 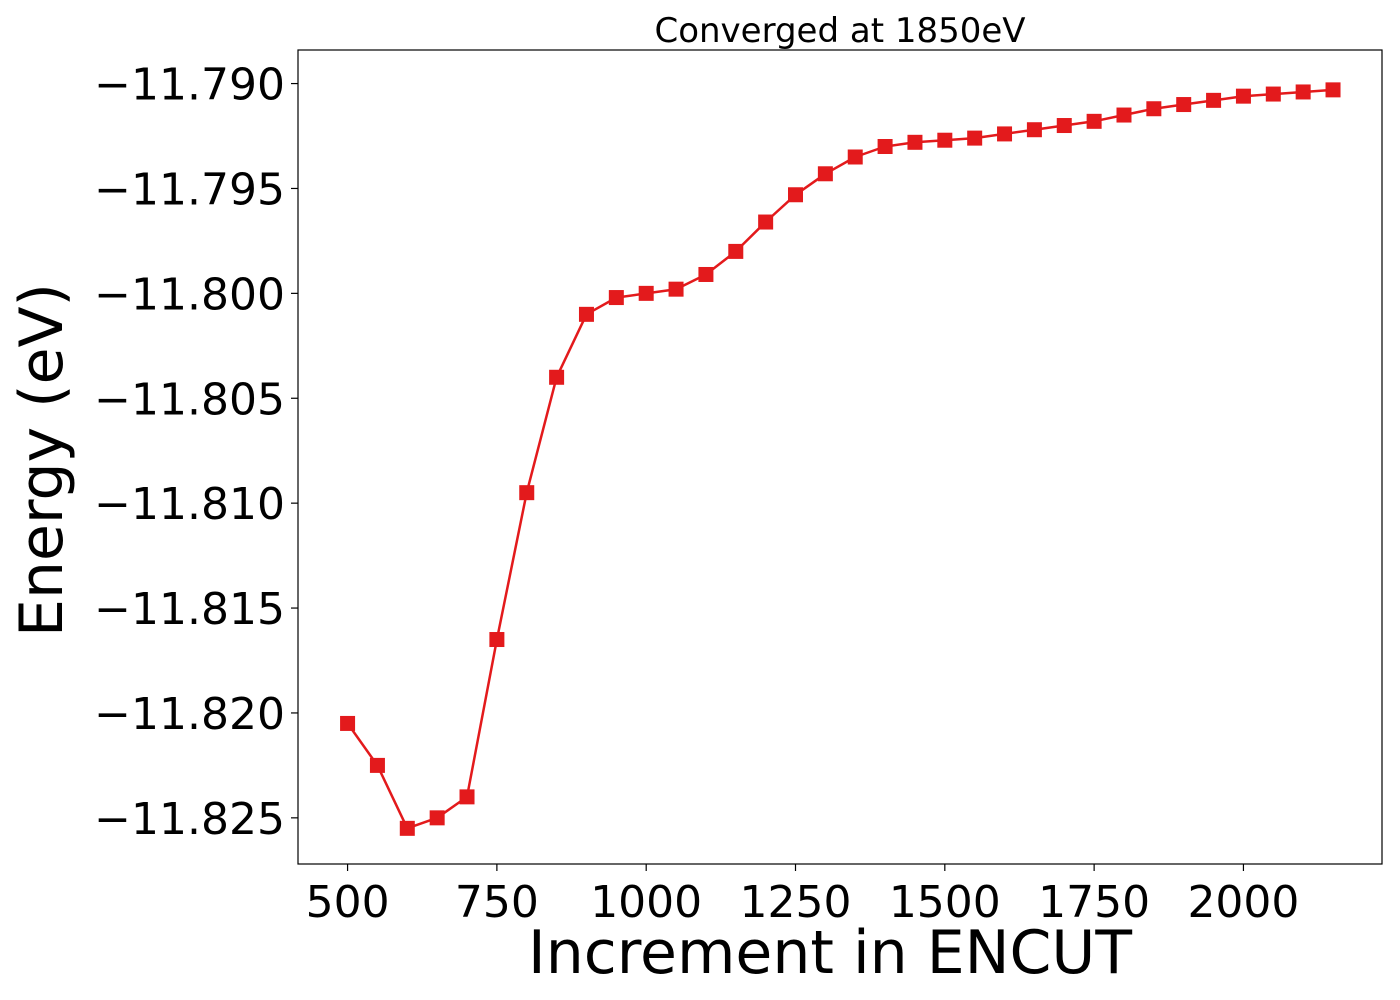 What do you see at coordinates (796, 902) in the screenshot?
I see `x-tick-label: 1250` at bounding box center [796, 902].